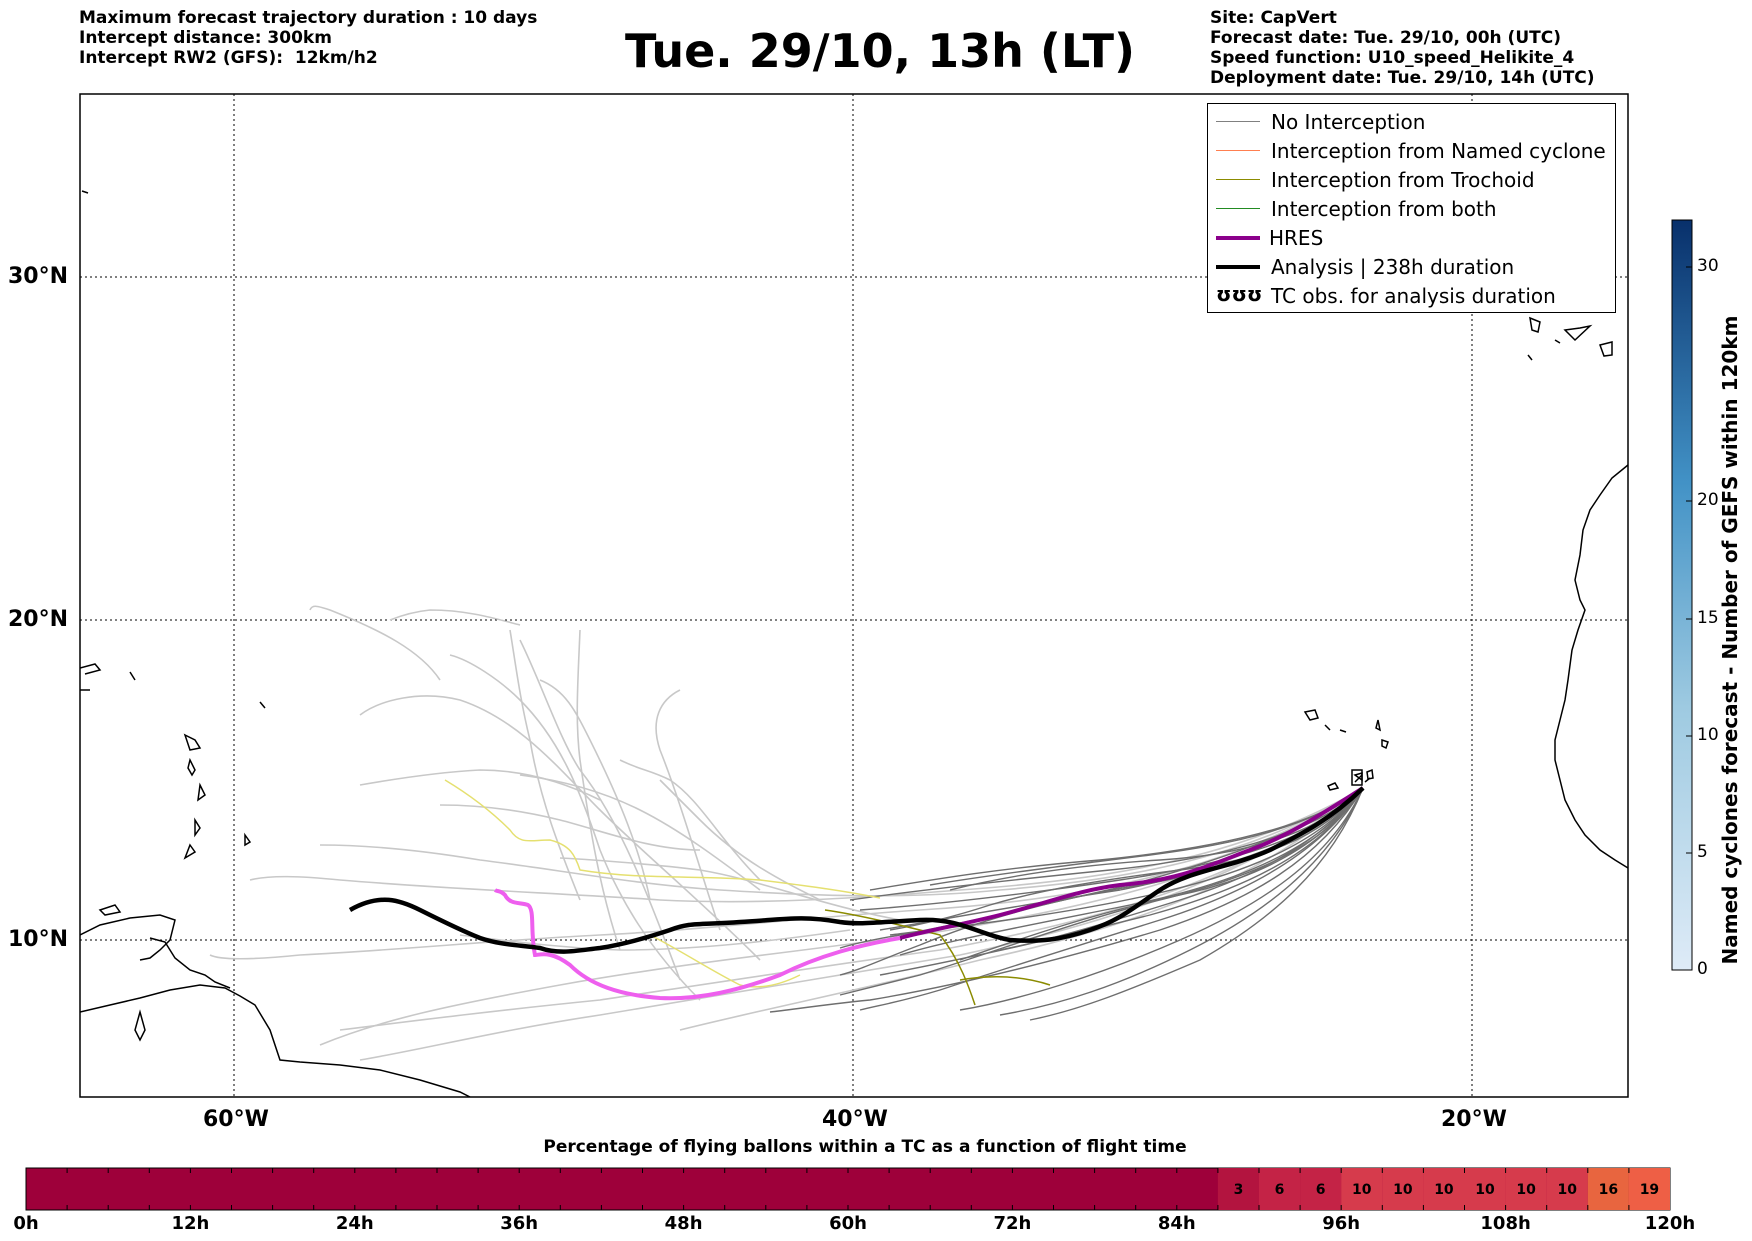 This screenshot has width=1752, height=1241. I want to click on colorbar-tick-10: 10, so click(1708, 735).